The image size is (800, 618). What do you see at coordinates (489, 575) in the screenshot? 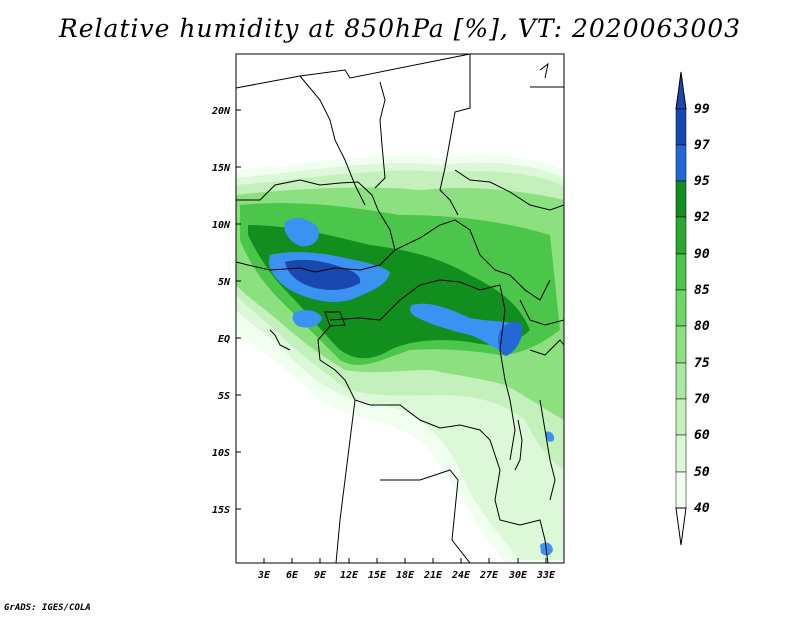
I see `lon-label-27e: 27E` at bounding box center [489, 575].